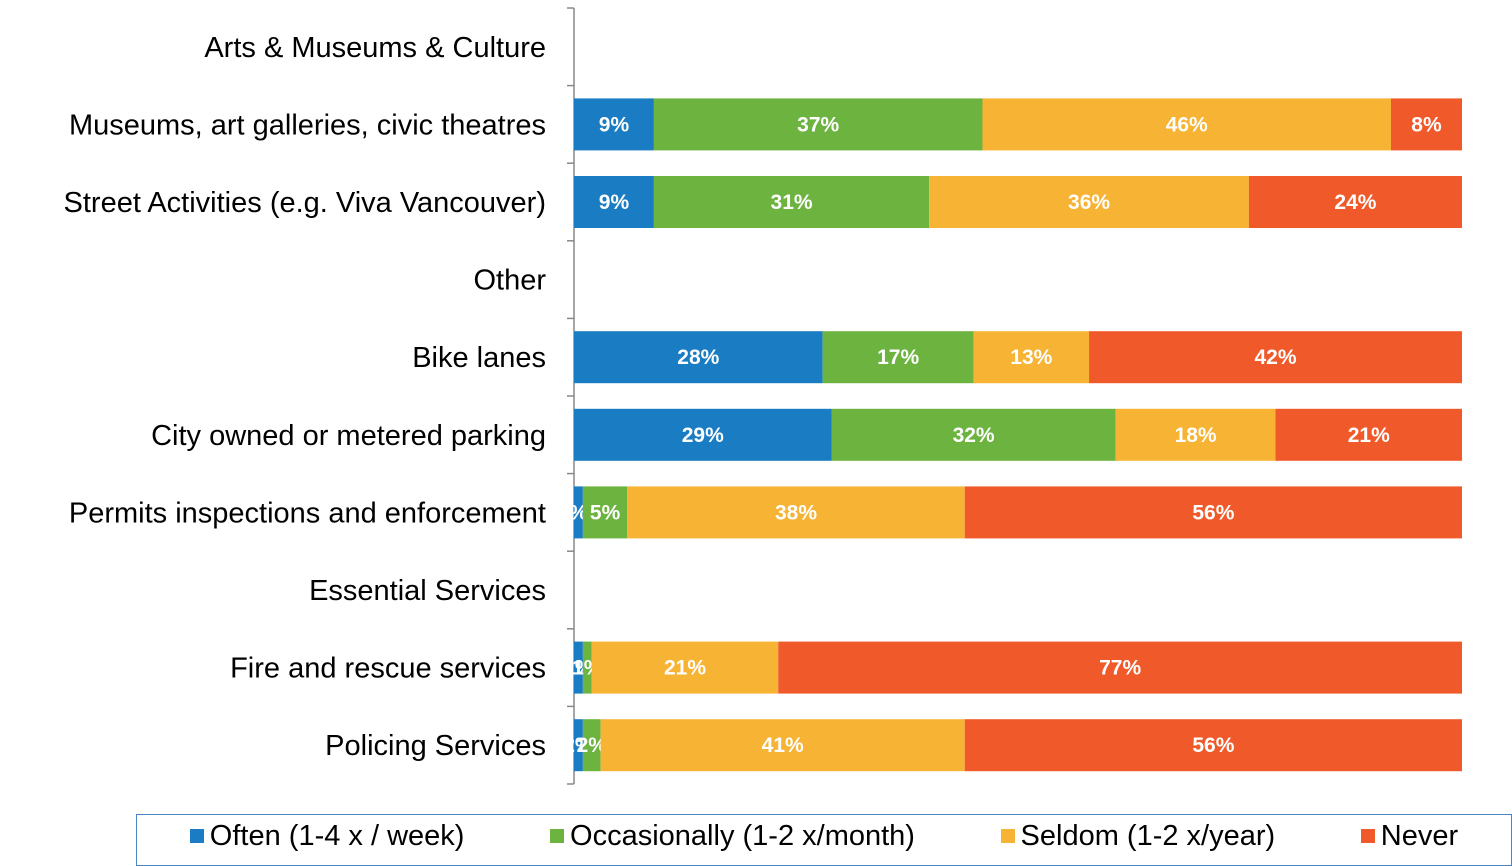  What do you see at coordinates (307, 125) in the screenshot?
I see `category-tick-label: Museums, art galleries, civic theatres` at bounding box center [307, 125].